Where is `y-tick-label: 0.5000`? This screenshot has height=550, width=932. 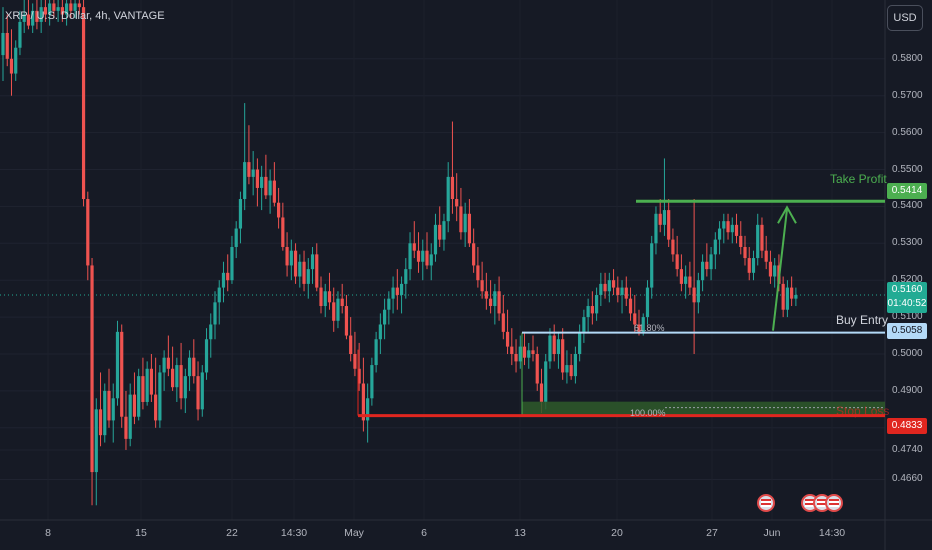
y-tick-label: 0.5000 is located at coordinates (907, 353).